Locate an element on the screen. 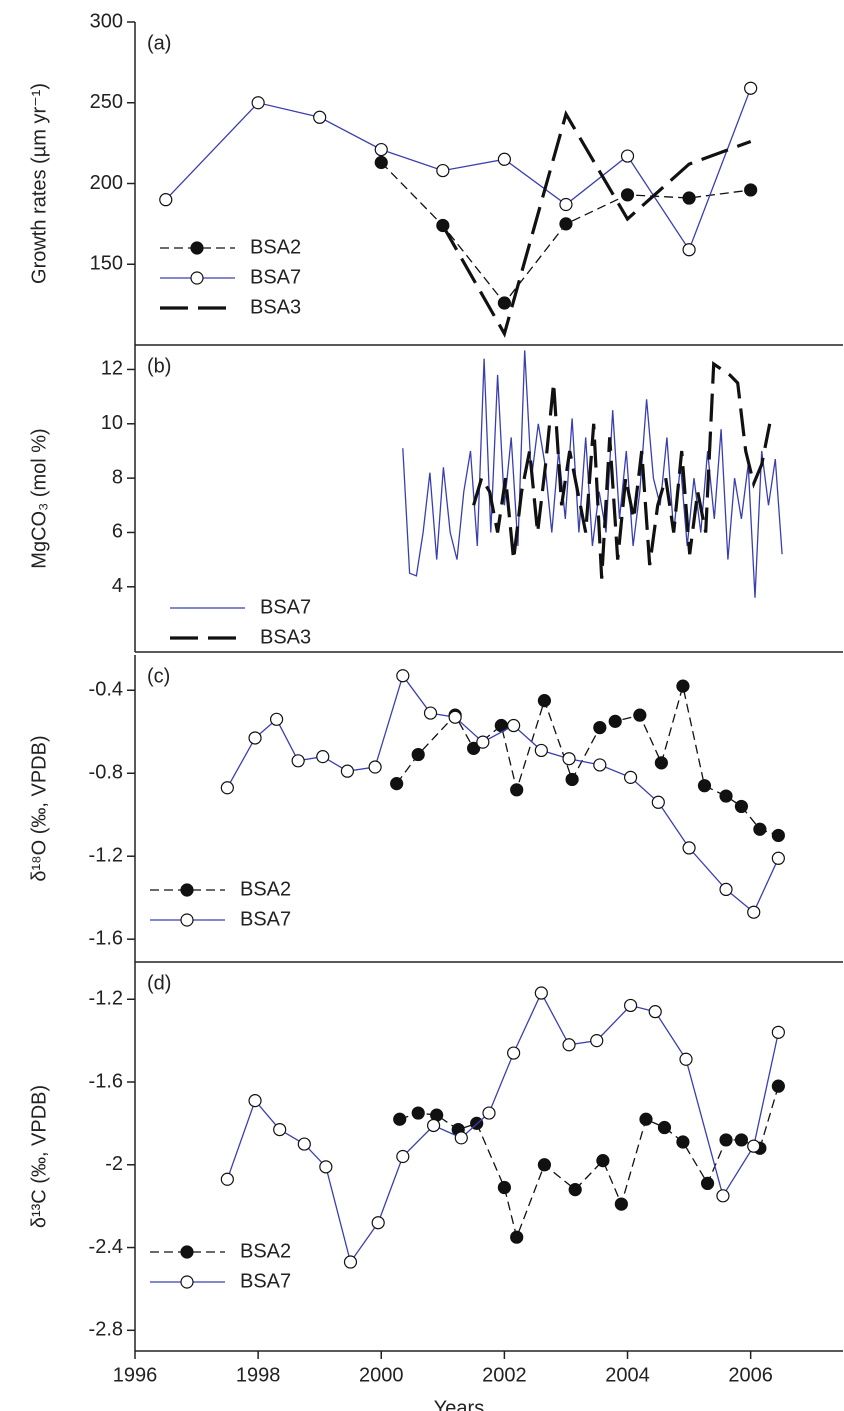 This screenshot has height=1411, width=844. y-tick-label: 6 is located at coordinates (117, 532).